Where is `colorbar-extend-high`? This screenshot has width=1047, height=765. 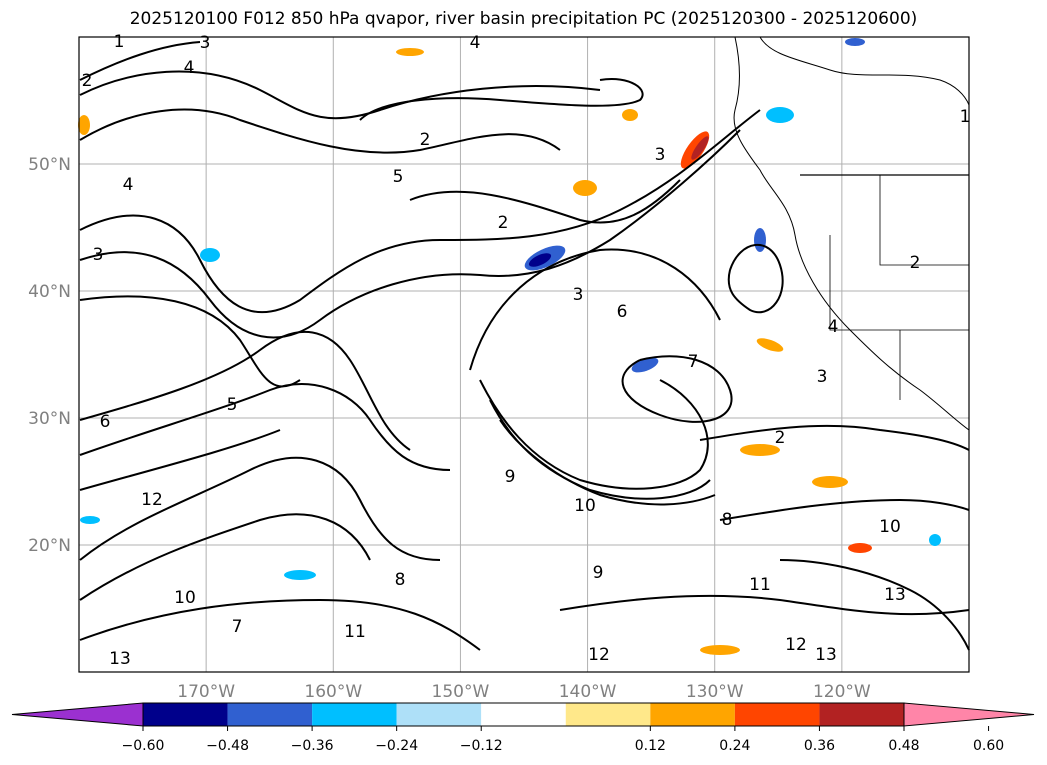
colorbar-extend-high is located at coordinates (969, 714).